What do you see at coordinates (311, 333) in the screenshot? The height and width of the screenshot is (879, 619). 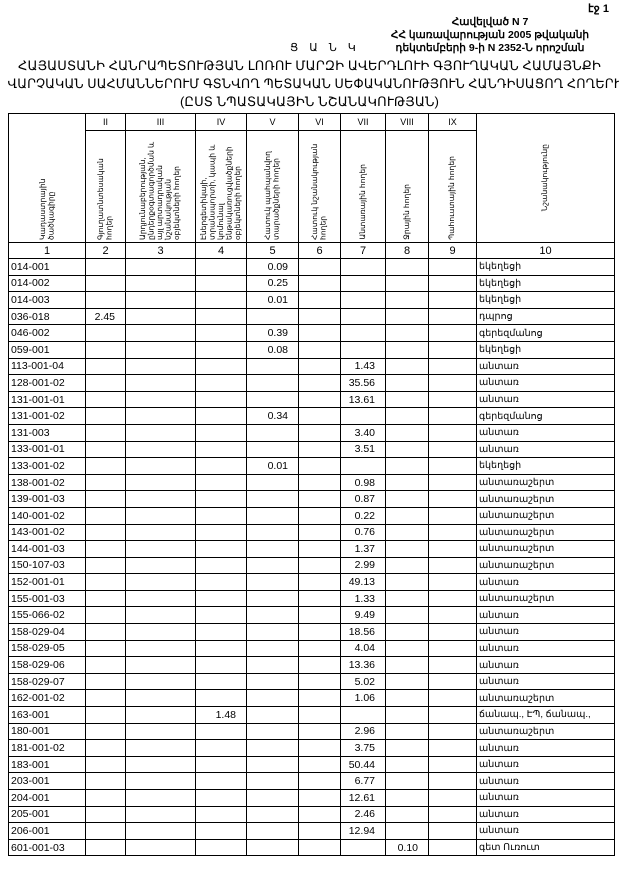 I see `table-row: 046-002 0.39 գերեզմանոց` at bounding box center [311, 333].